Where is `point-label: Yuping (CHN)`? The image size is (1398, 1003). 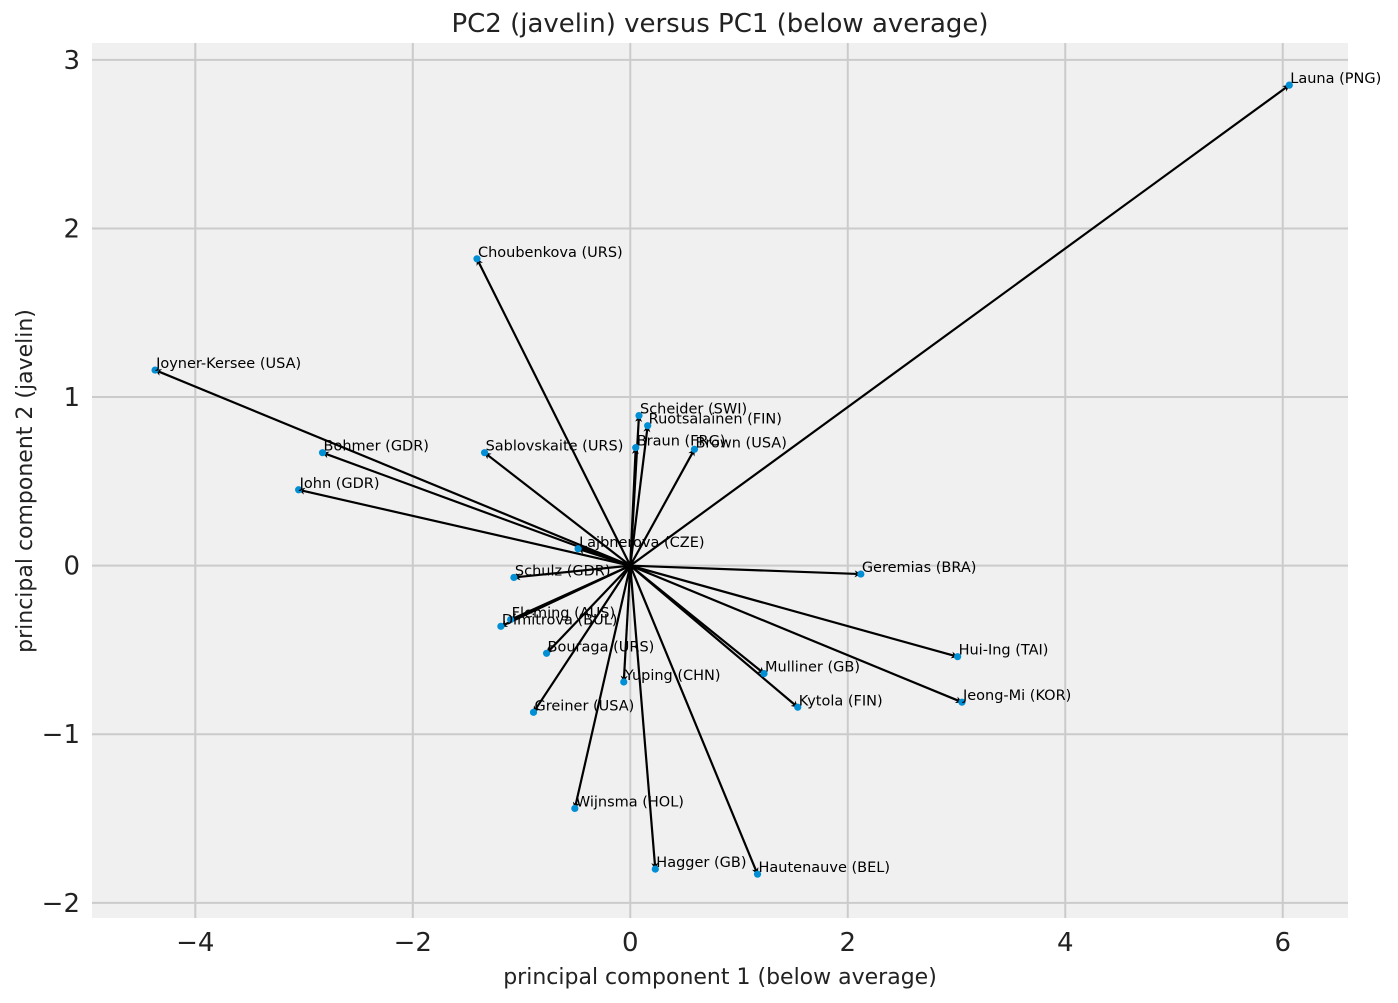 point-label: Yuping (CHN) is located at coordinates (672, 676).